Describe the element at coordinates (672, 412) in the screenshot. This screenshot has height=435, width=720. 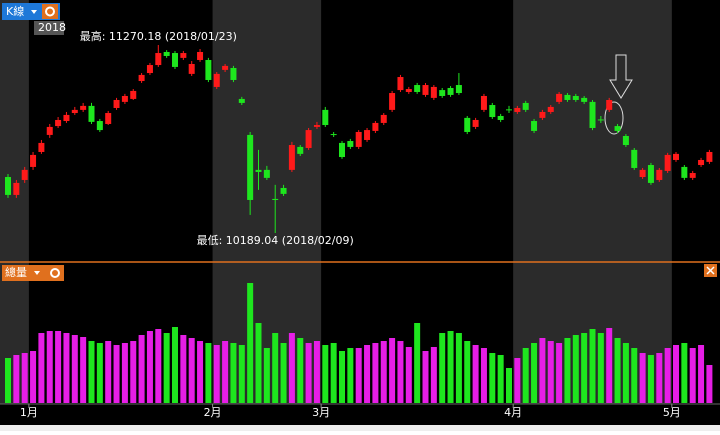
I see `x-tick-label: 5月` at that location.